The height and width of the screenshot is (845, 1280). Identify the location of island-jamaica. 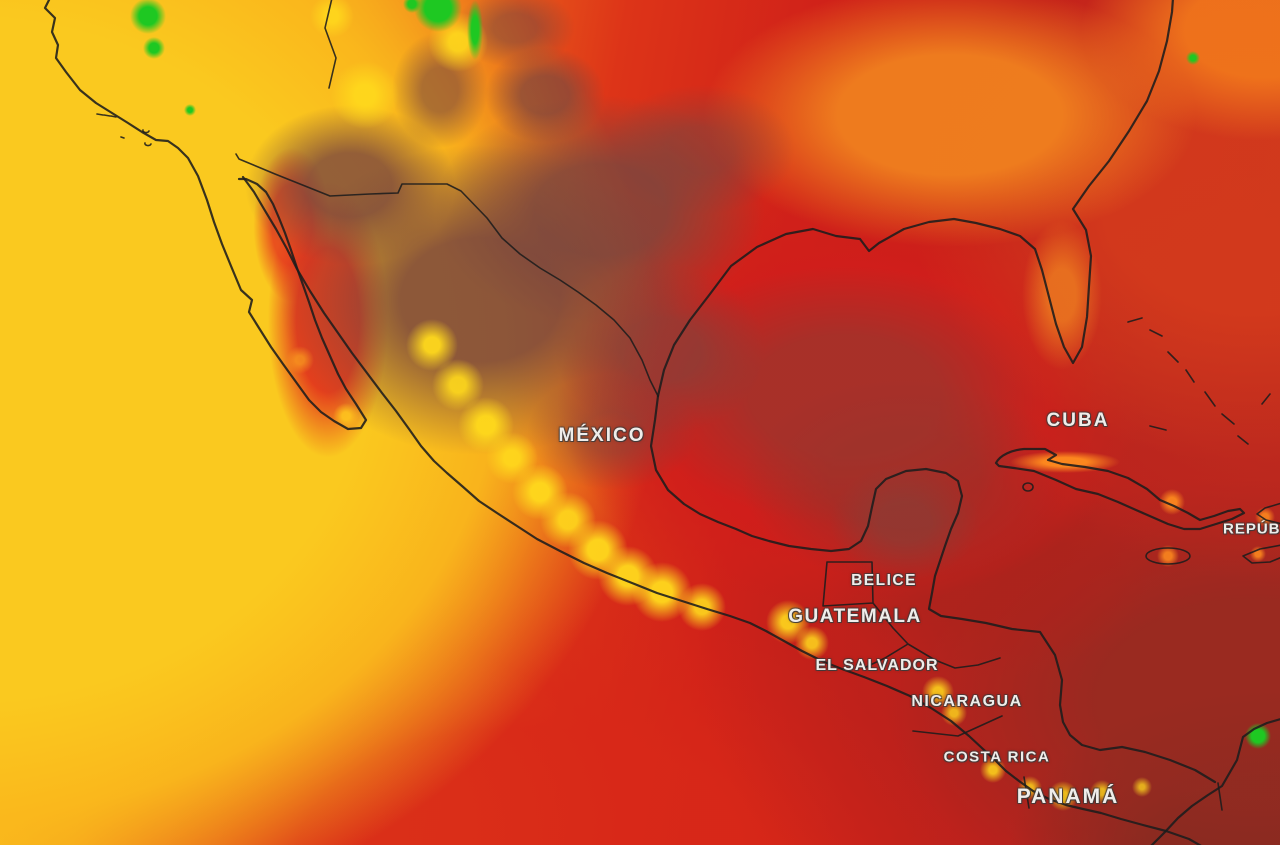
(1168, 556).